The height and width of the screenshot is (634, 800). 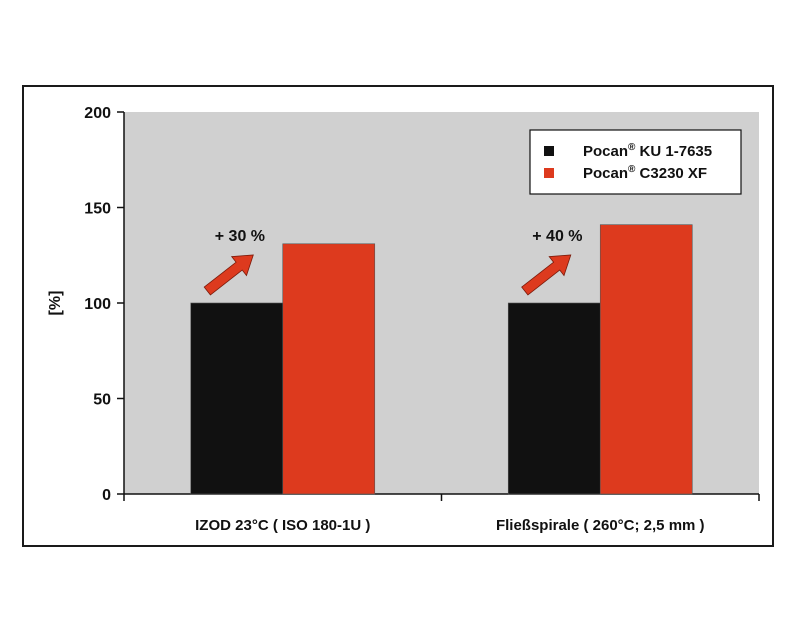 I want to click on x-category-label: IZOD 23°C ( ISO 180-1U ), so click(x=282, y=525).